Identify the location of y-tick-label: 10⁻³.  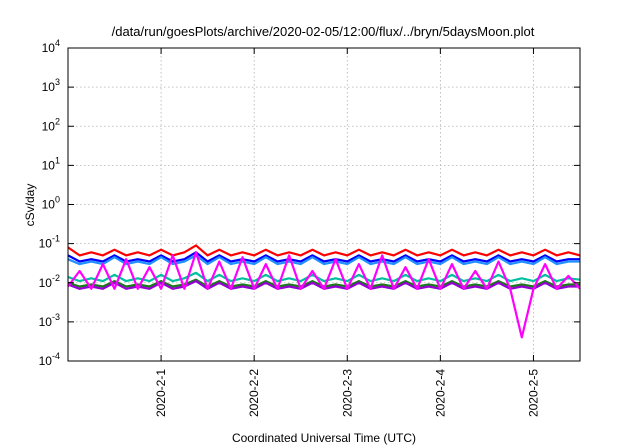
(49, 320).